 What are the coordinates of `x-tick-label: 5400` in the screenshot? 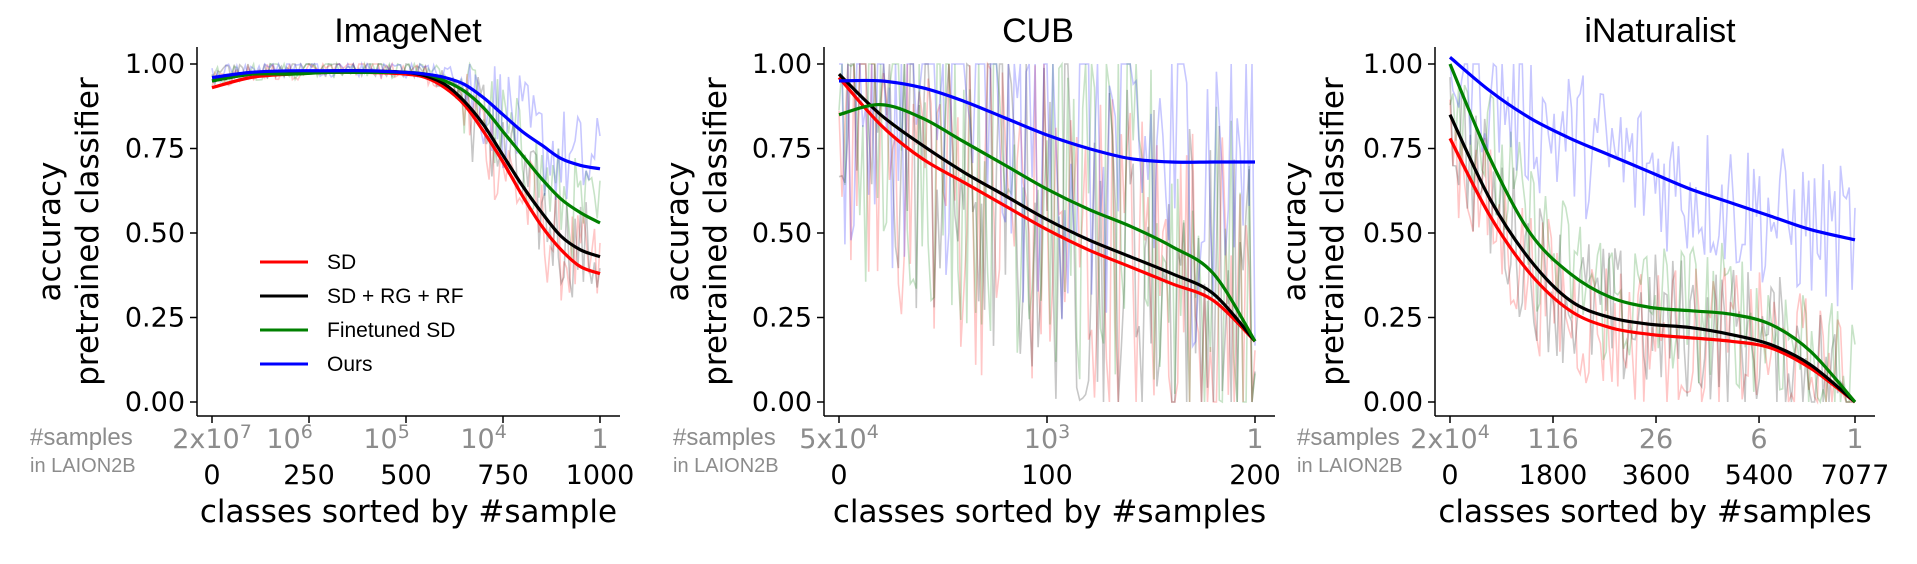 It's located at (1759, 475).